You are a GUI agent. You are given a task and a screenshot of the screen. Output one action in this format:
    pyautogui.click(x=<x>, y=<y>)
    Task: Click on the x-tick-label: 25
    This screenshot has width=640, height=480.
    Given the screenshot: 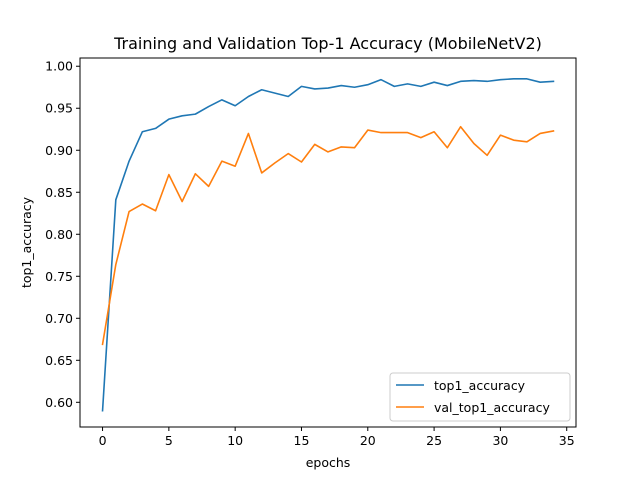 What is the action you would take?
    pyautogui.click(x=434, y=440)
    